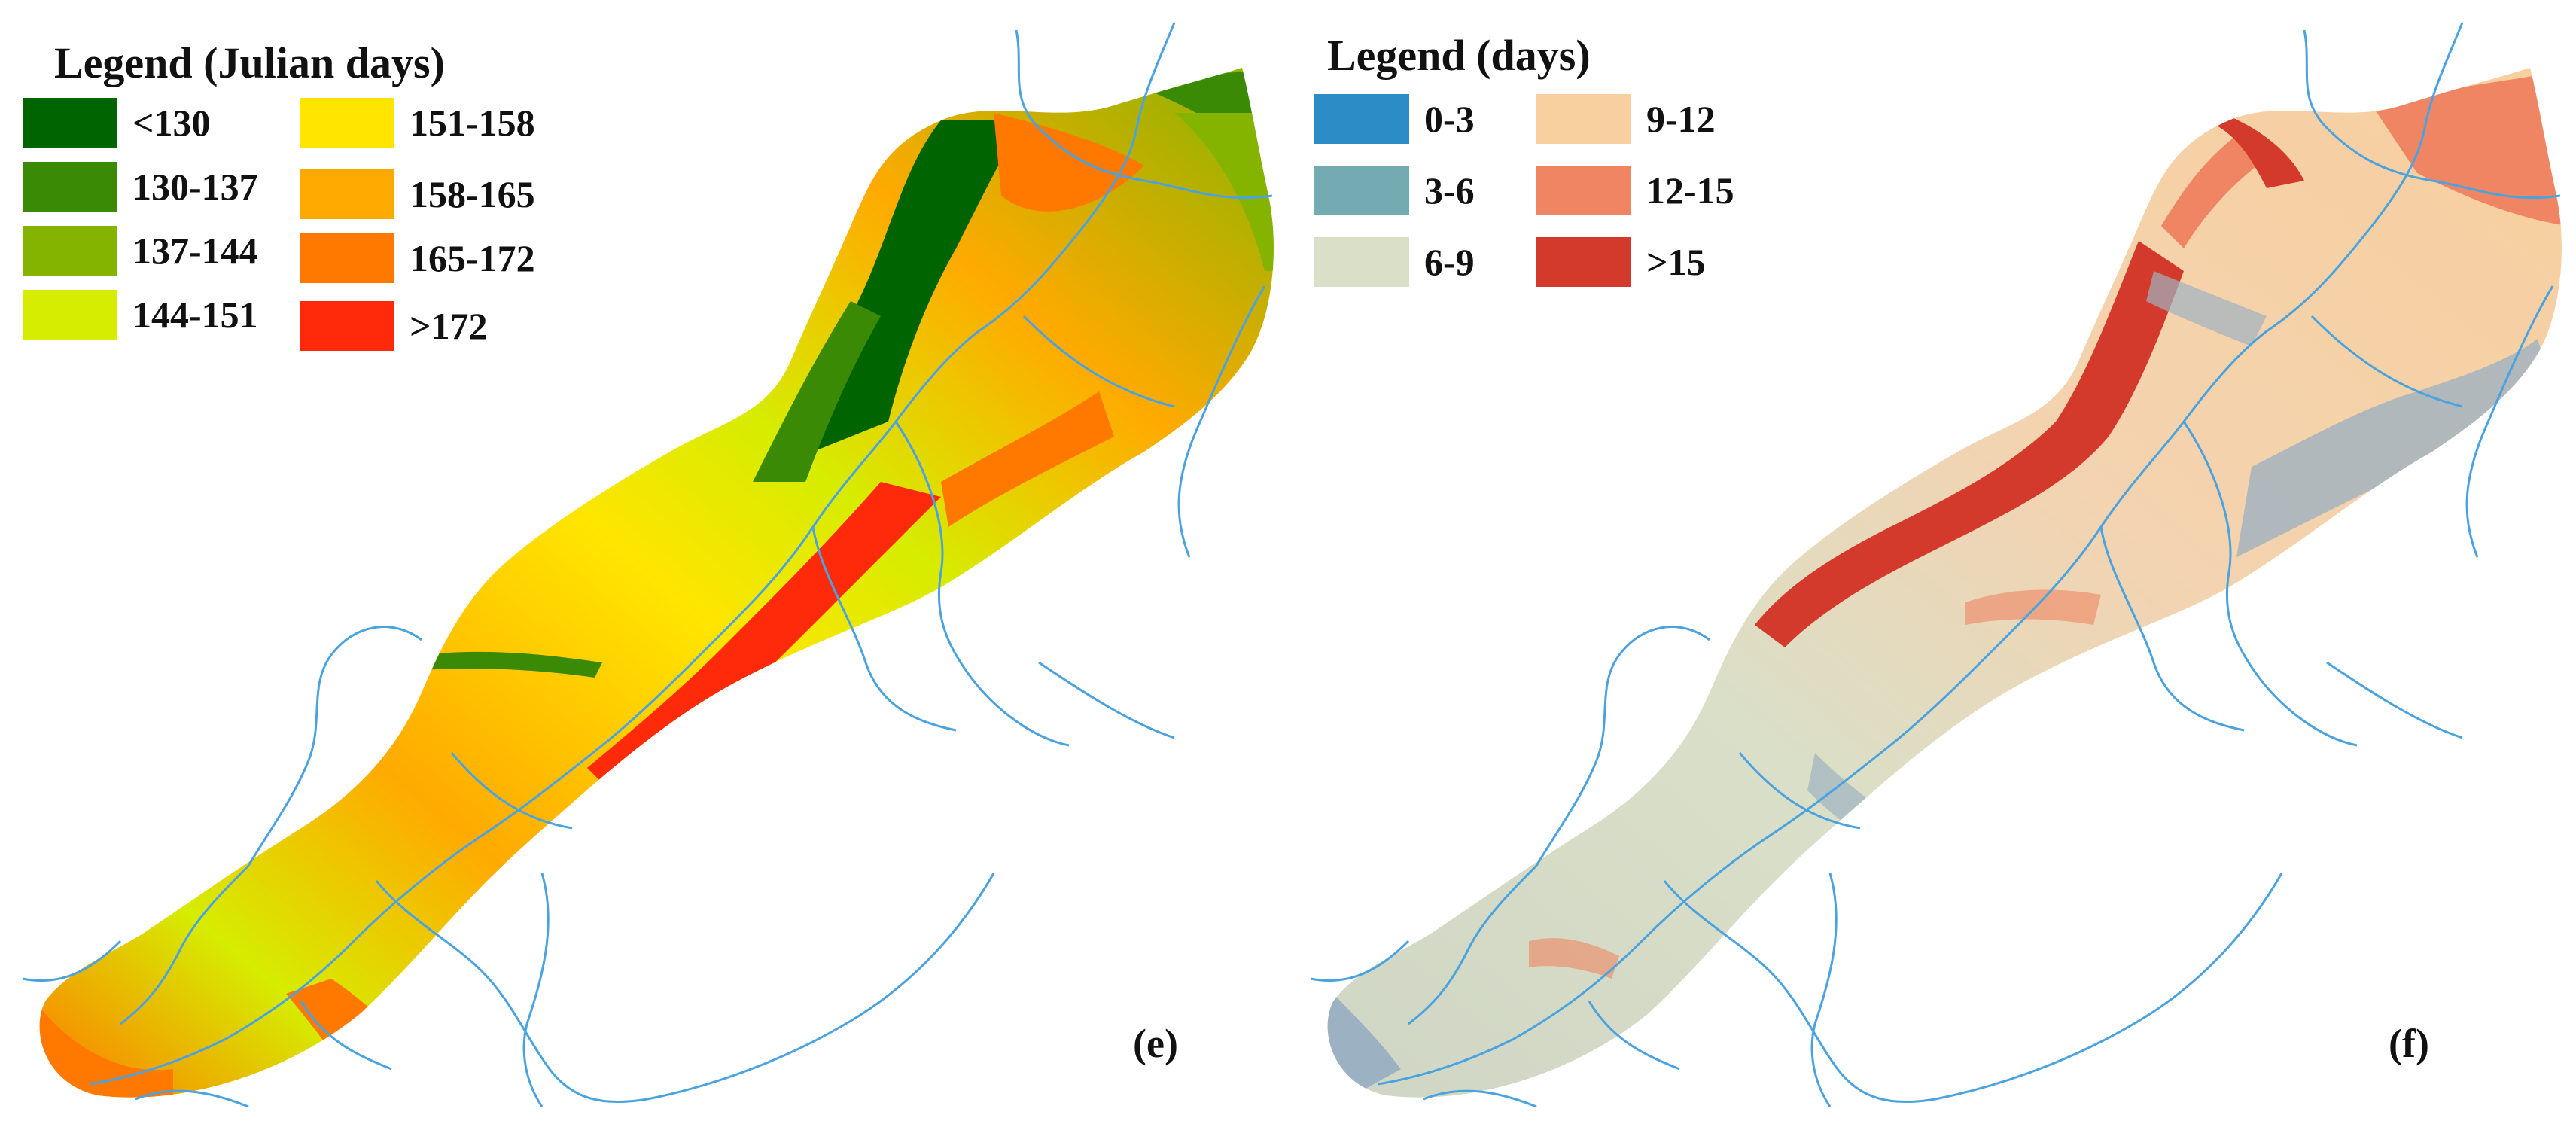  What do you see at coordinates (1156, 1043) in the screenshot?
I see `panel-label-e: (e)` at bounding box center [1156, 1043].